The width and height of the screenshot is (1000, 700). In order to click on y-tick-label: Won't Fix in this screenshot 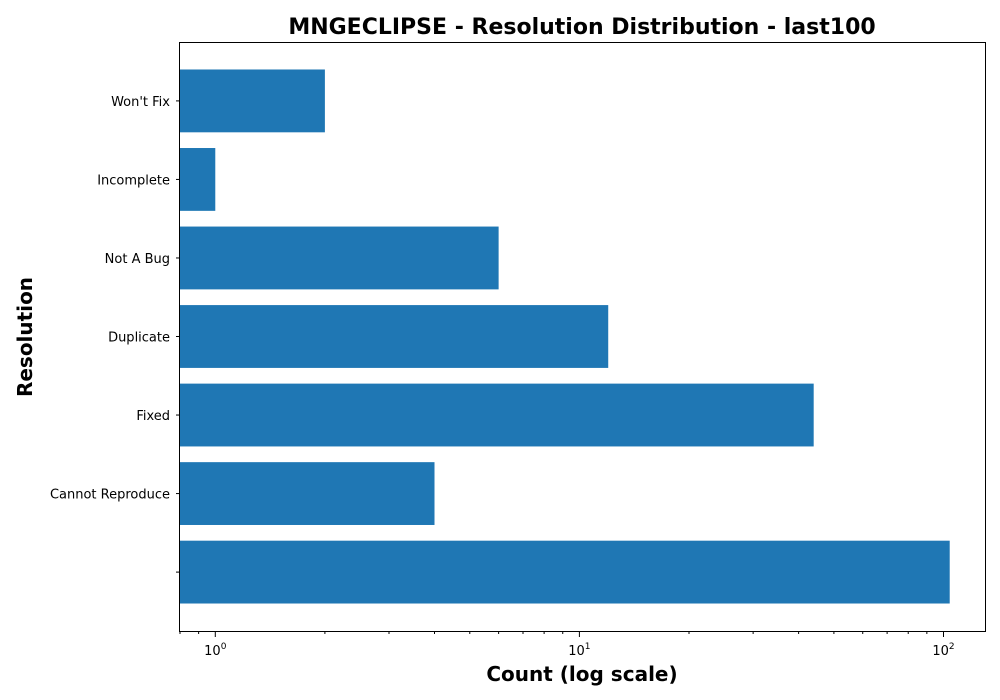, I will do `click(140, 102)`.